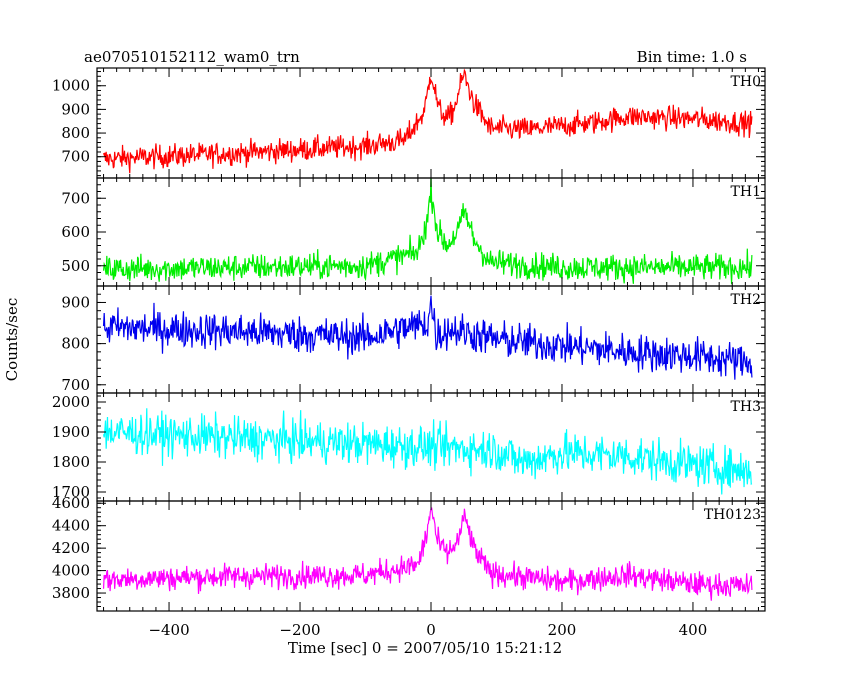 The width and height of the screenshot is (850, 680). What do you see at coordinates (746, 300) in the screenshot?
I see `panel-label-th2: TH2` at bounding box center [746, 300].